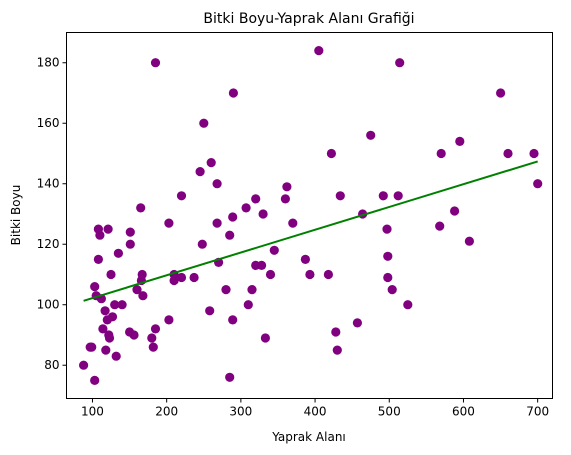 The width and height of the screenshot is (571, 455). What do you see at coordinates (16, 215) in the screenshot?
I see `y-axis-label: Bitki Boyu` at bounding box center [16, 215].